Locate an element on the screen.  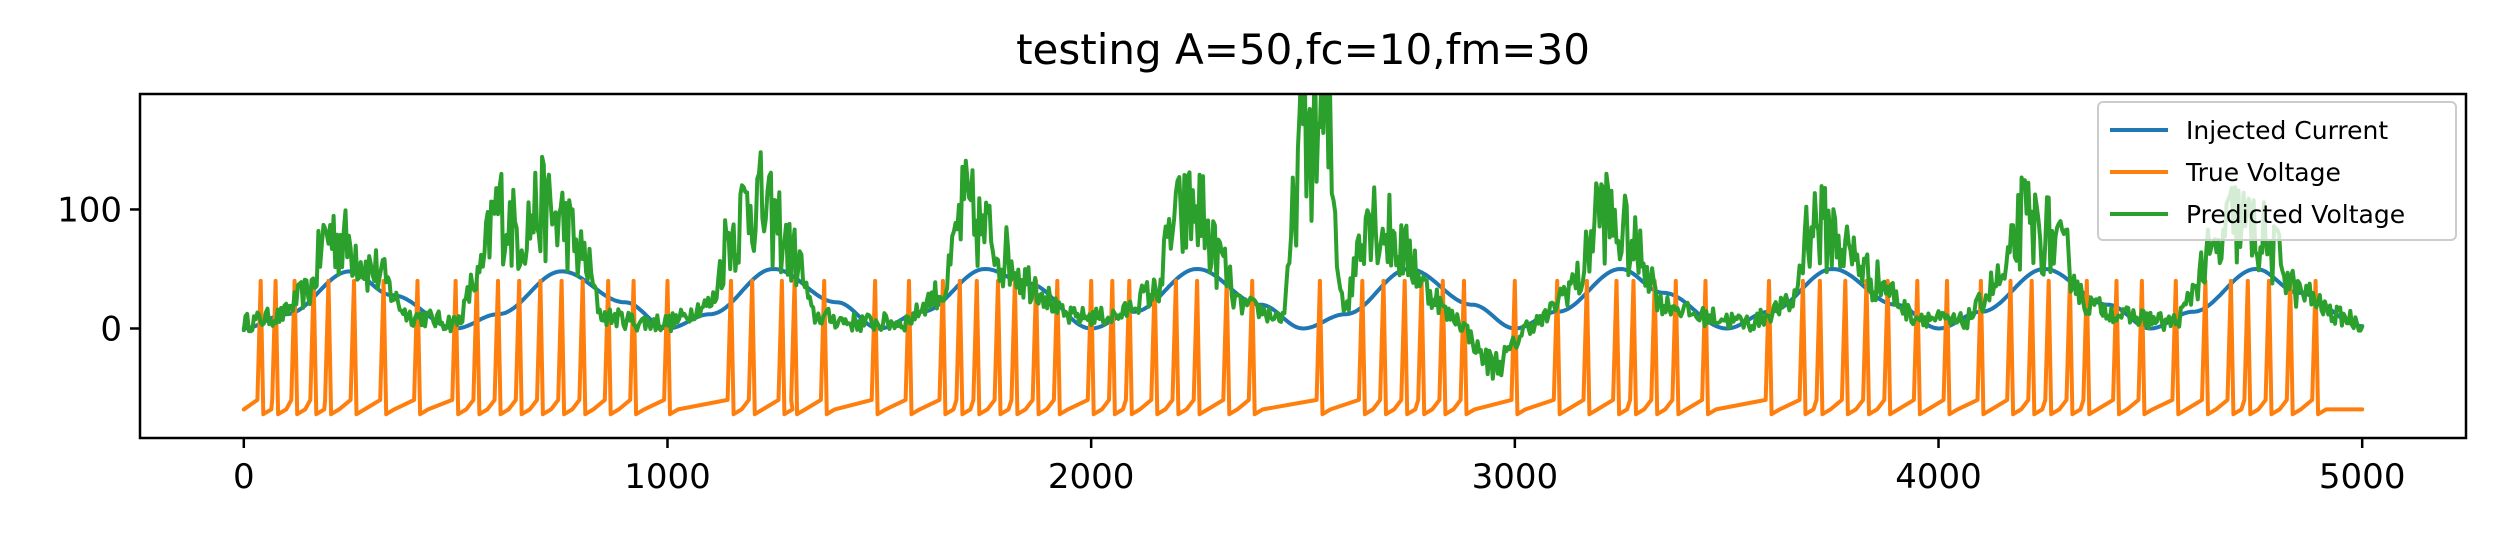
x-tick-label: 5000 is located at coordinates (2362, 477).